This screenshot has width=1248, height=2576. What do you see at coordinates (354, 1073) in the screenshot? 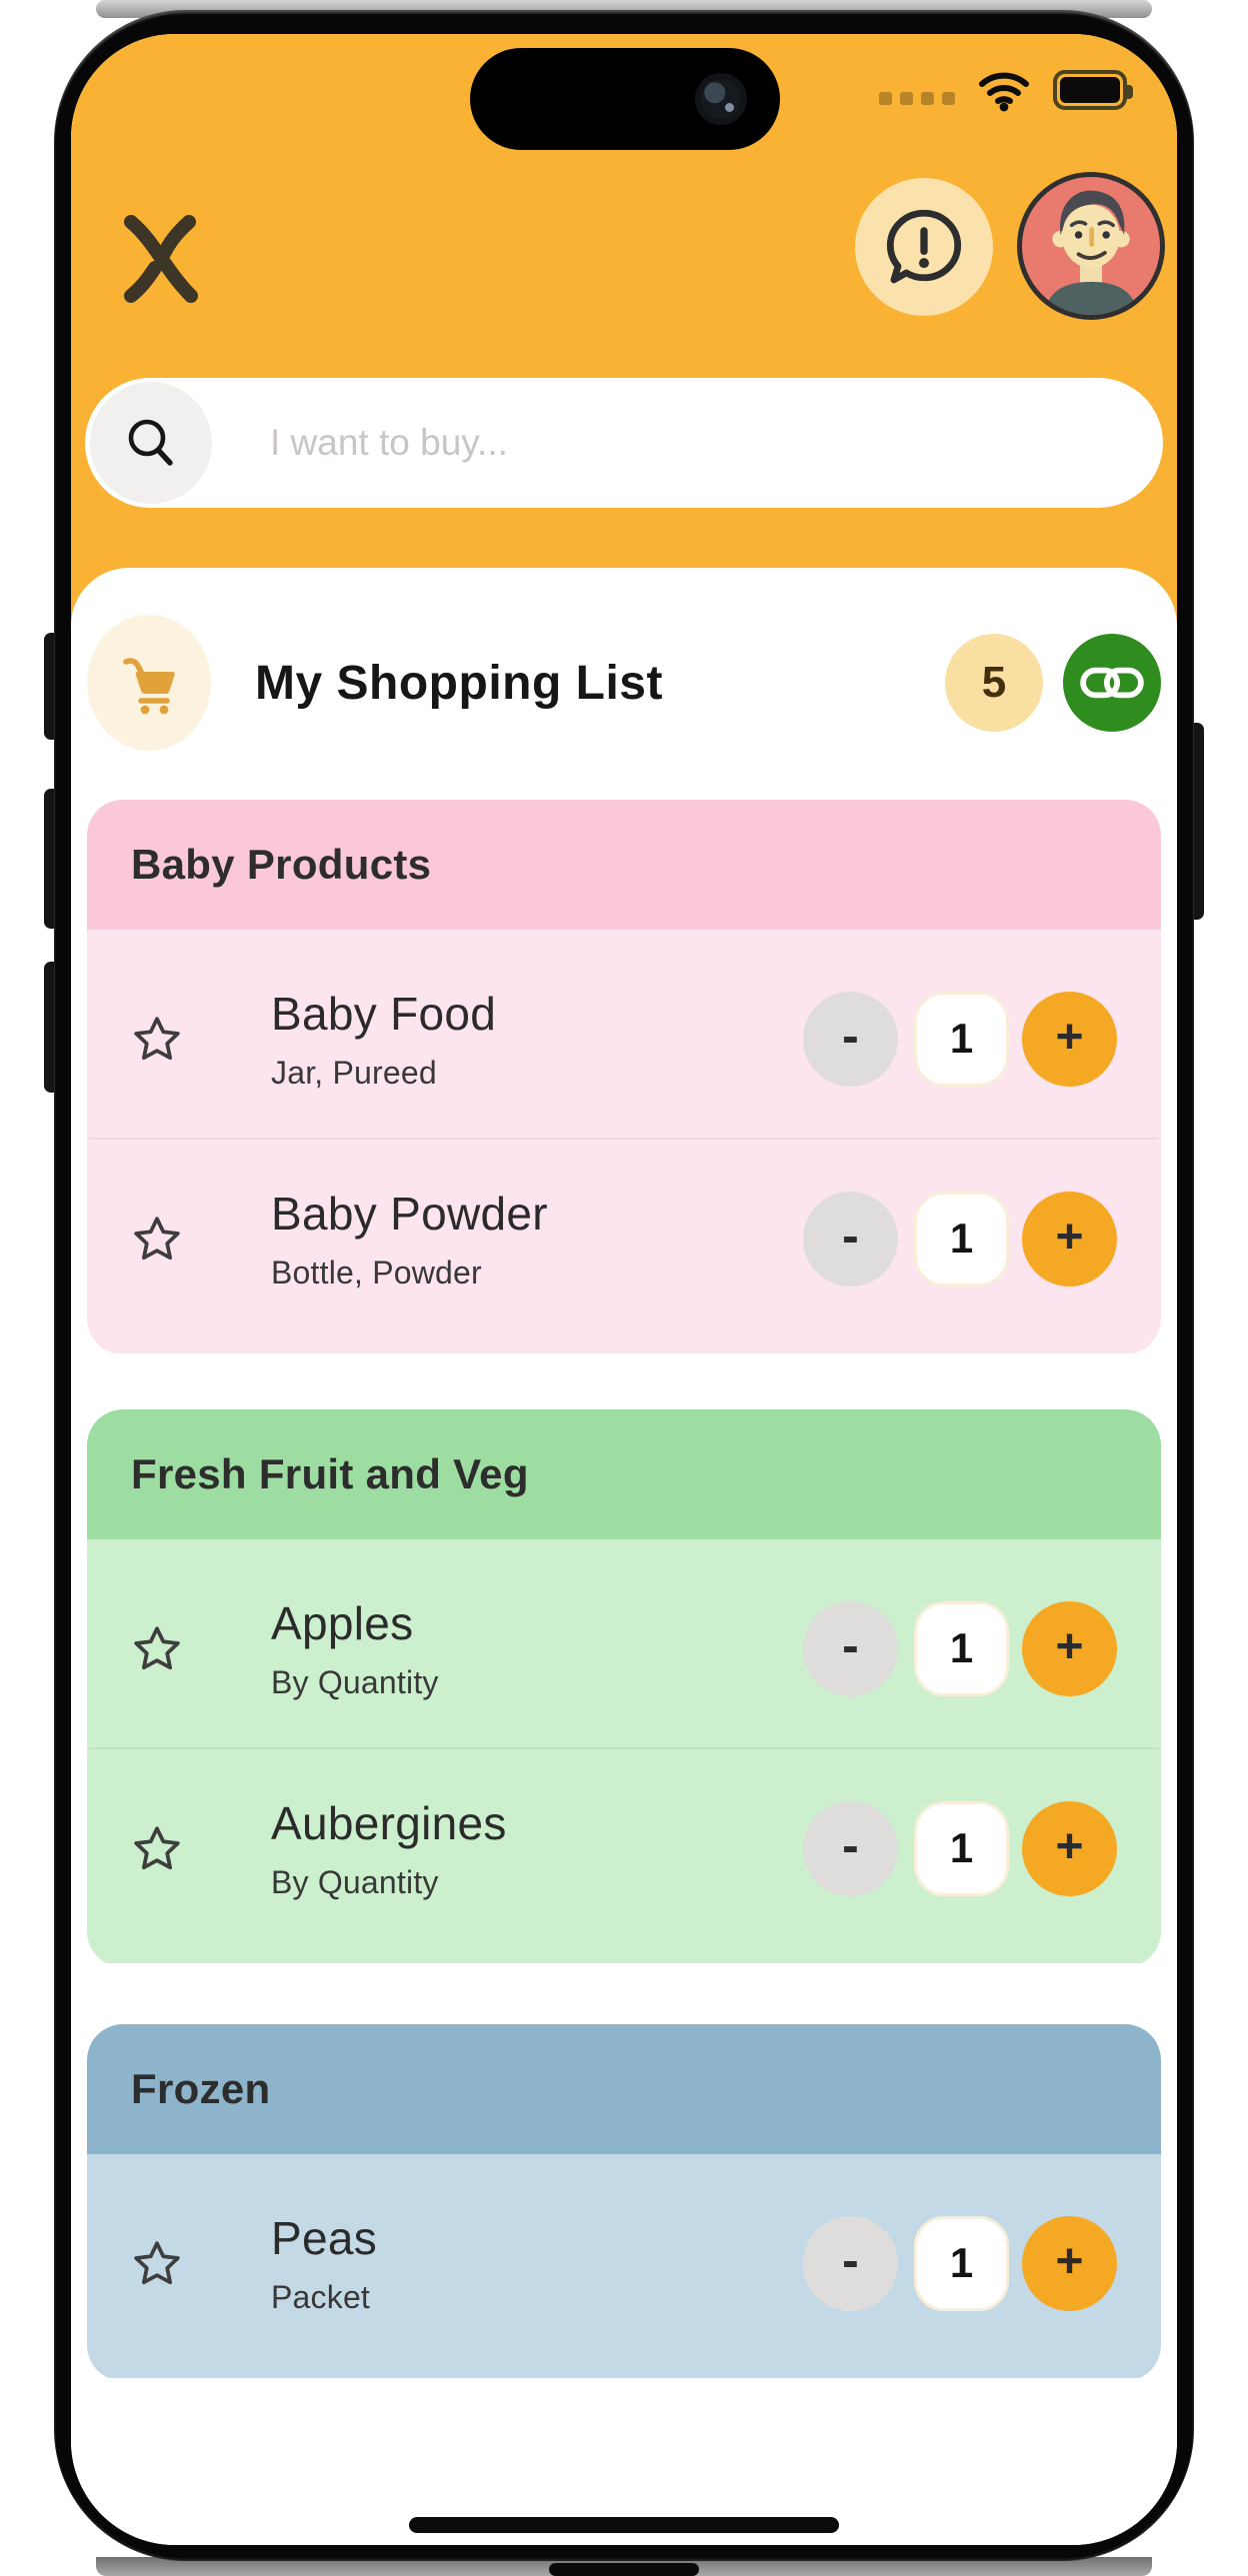
I see `item-detail: Jar, Pureed` at bounding box center [354, 1073].